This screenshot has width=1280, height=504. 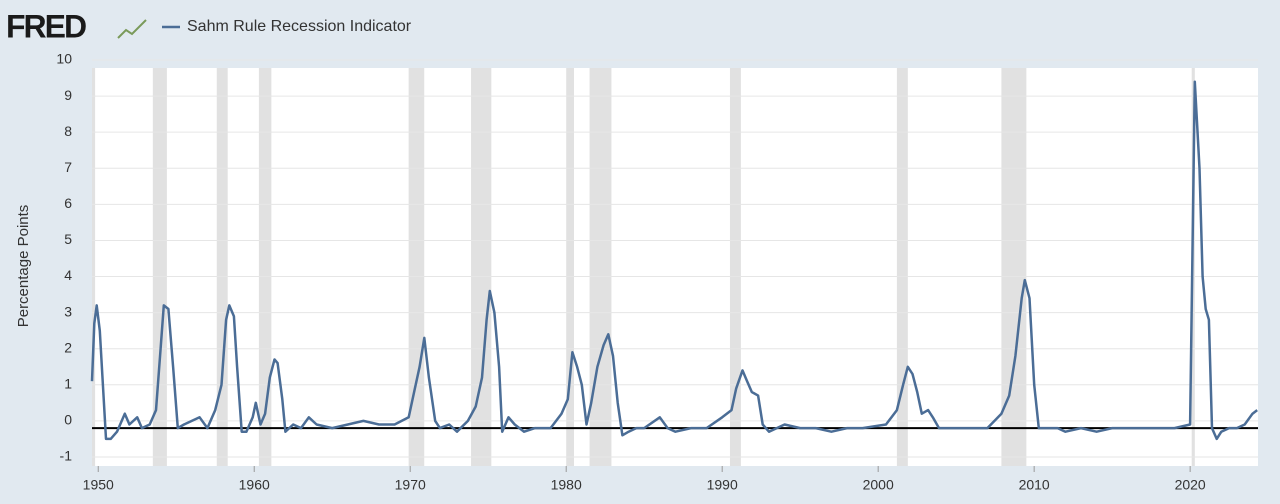 What do you see at coordinates (66, 456) in the screenshot?
I see `y-tick-label: -1` at bounding box center [66, 456].